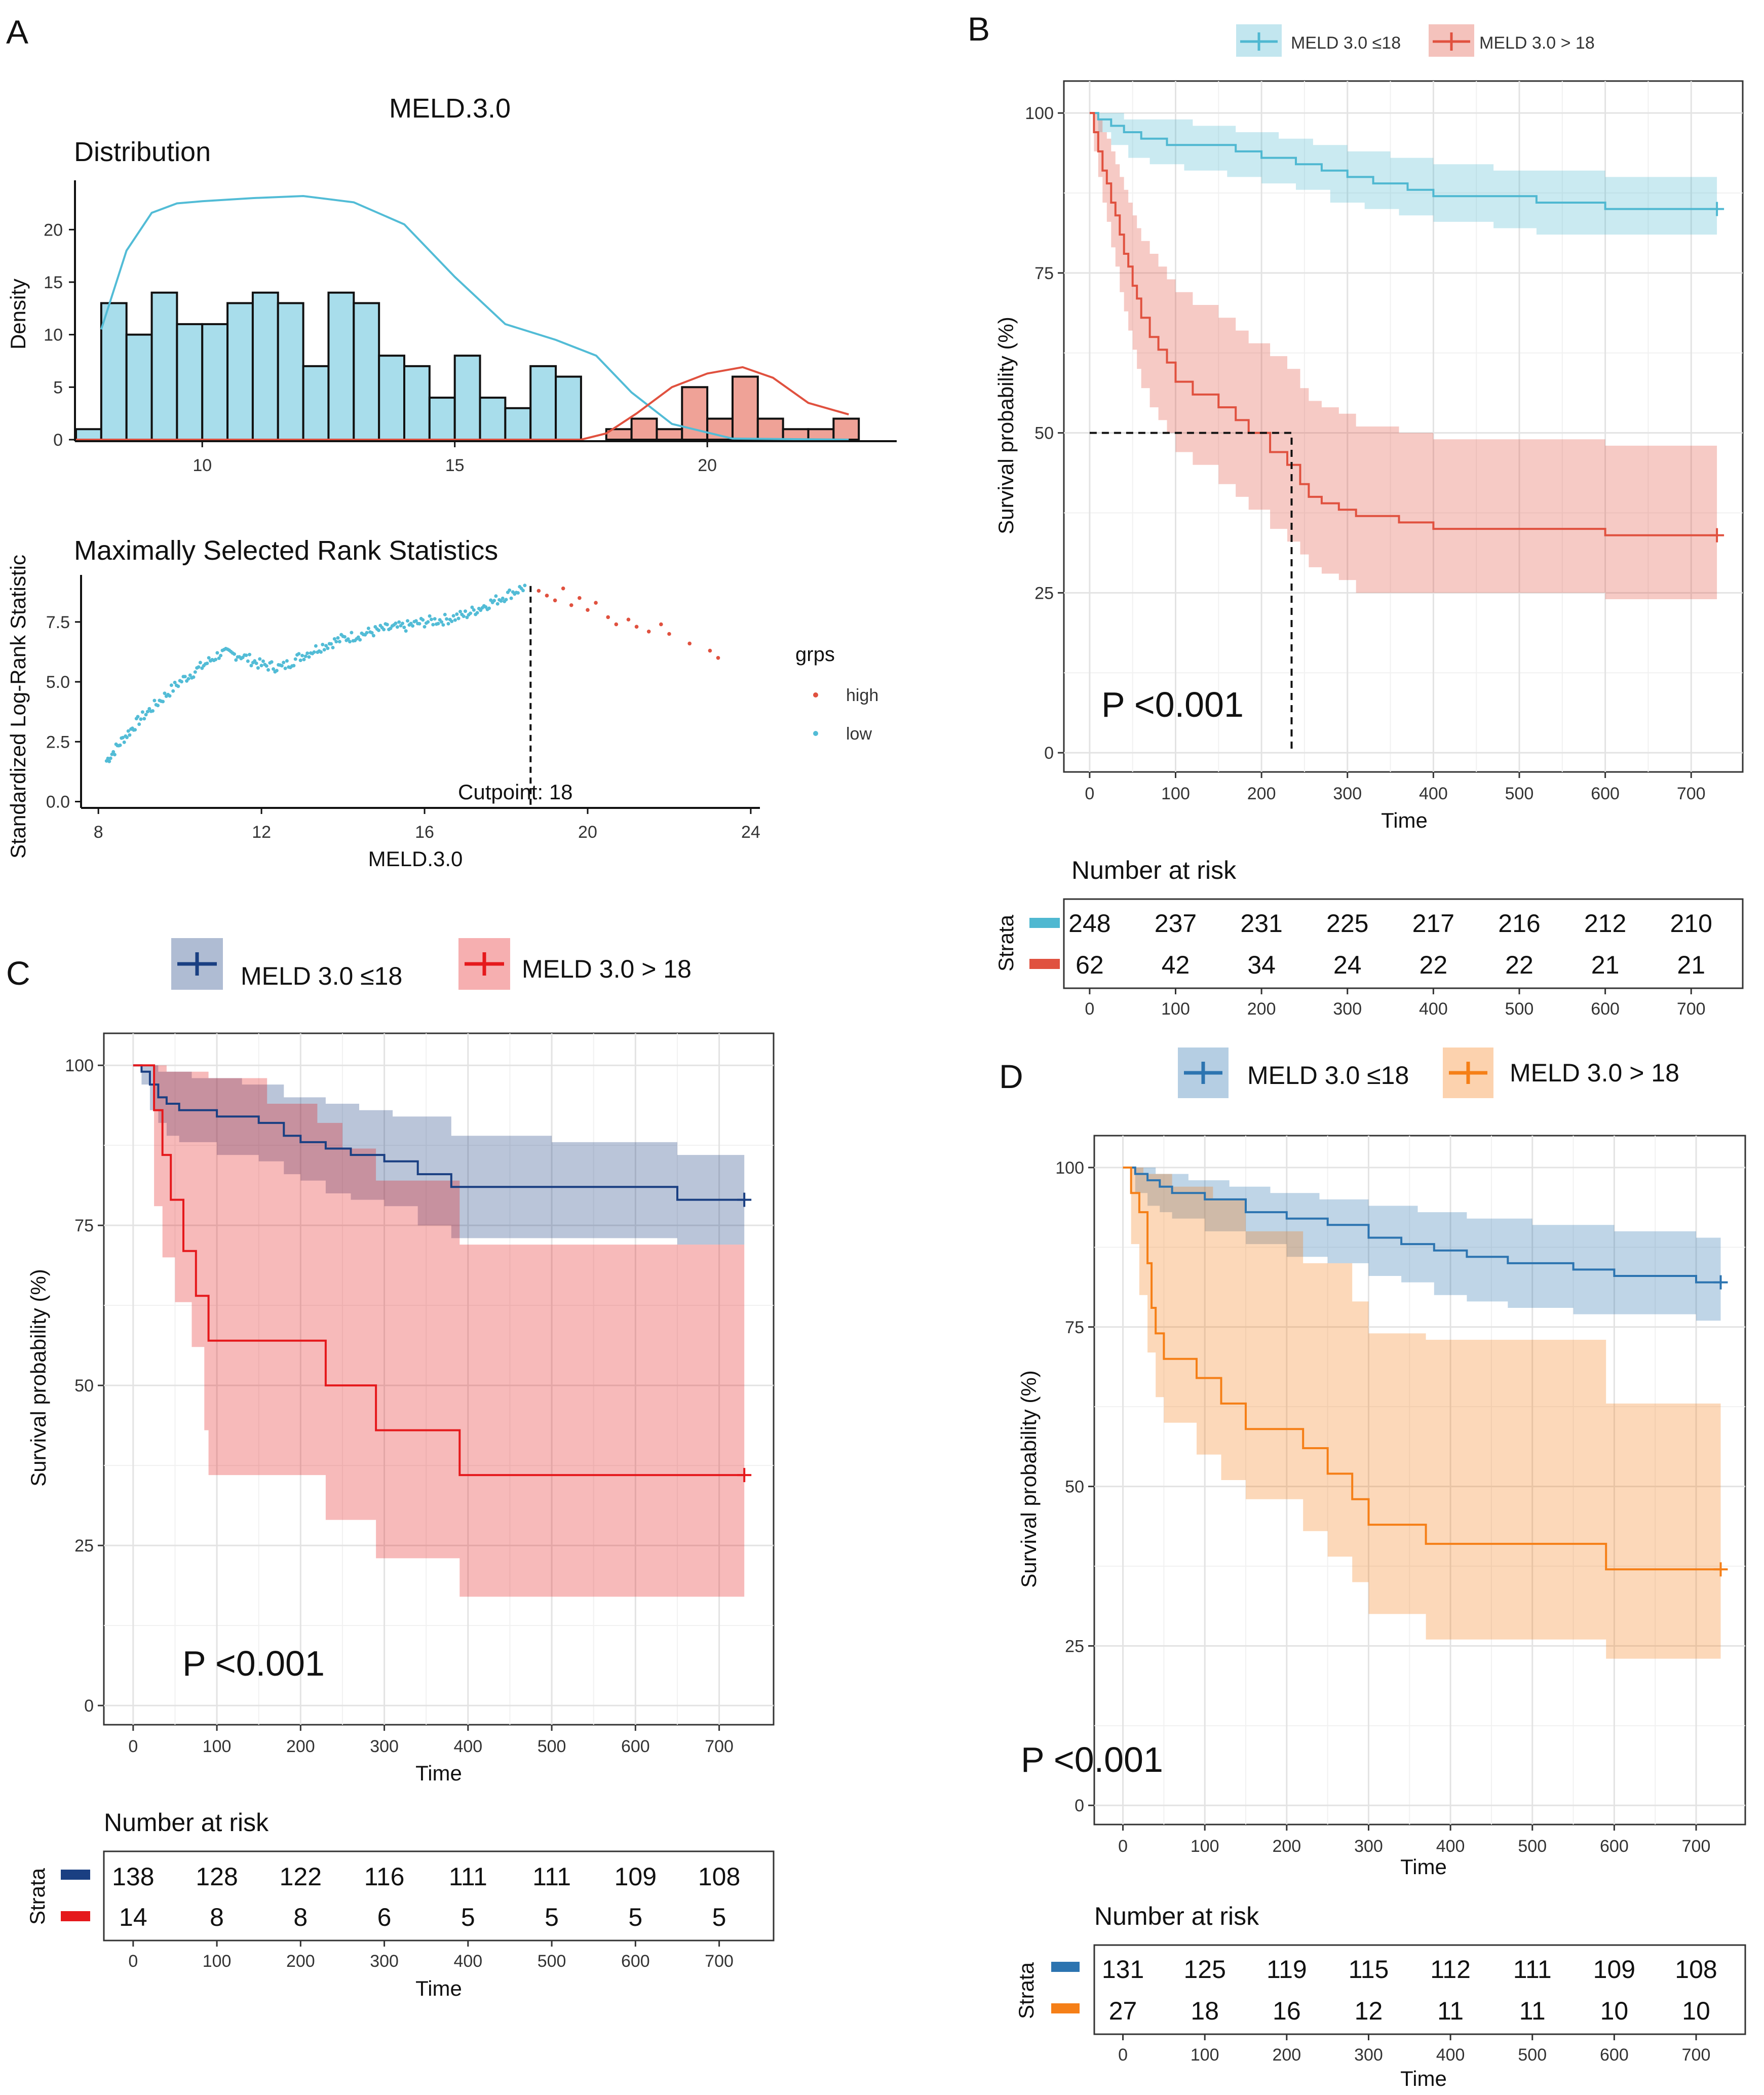 This screenshot has width=1764, height=2095. Describe the element at coordinates (98, 833) in the screenshot. I see `rank-x-tick-label: 8` at that location.